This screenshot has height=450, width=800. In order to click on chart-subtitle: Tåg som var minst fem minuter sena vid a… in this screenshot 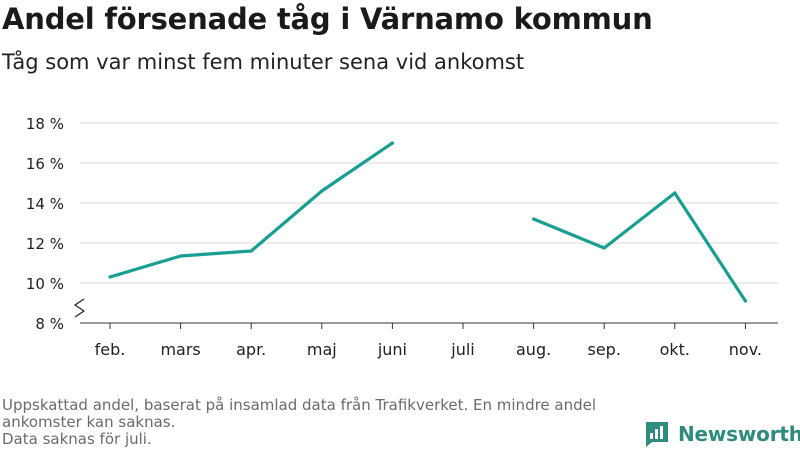, I will do `click(263, 62)`.